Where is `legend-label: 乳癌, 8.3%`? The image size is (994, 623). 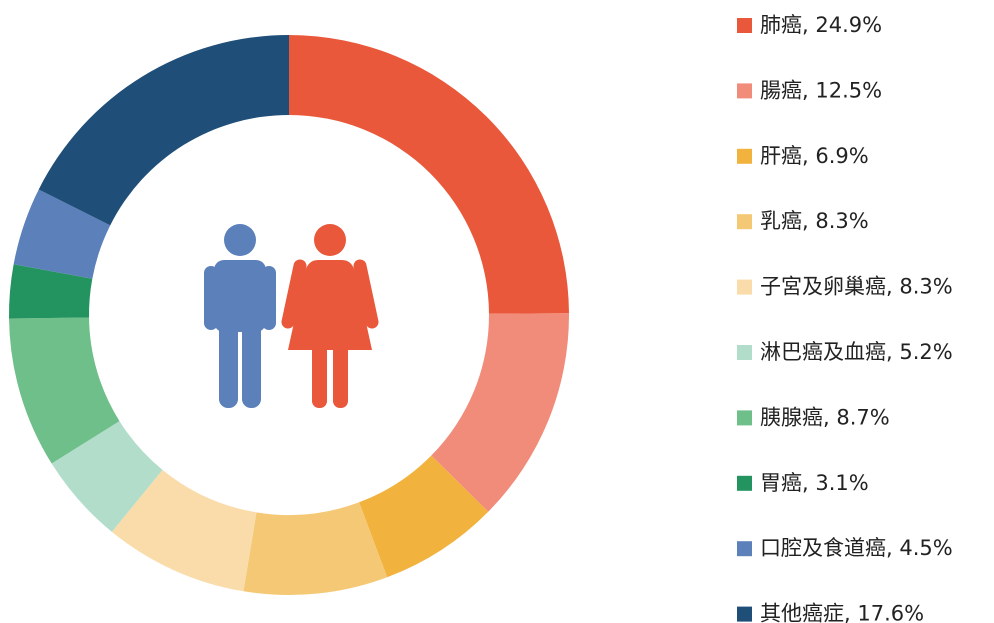 legend-label: 乳癌, 8.3% is located at coordinates (814, 221).